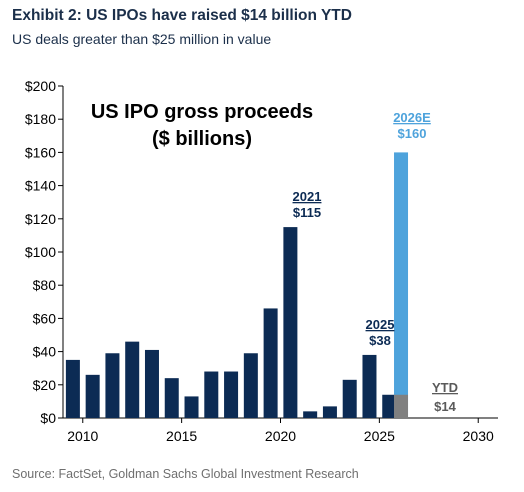  Describe the element at coordinates (329, 412) in the screenshot. I see `bar-2022` at that location.